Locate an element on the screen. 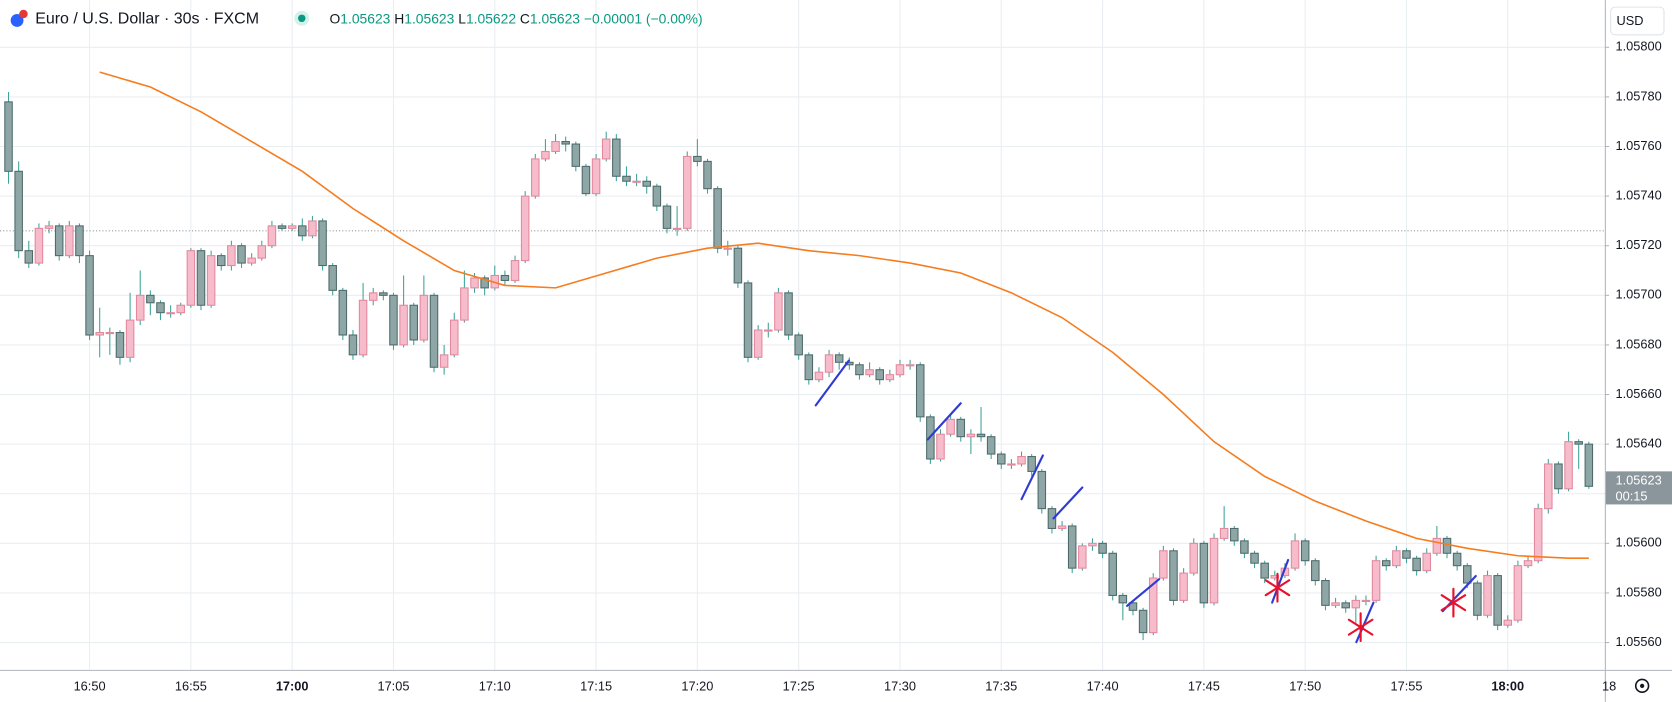 The width and height of the screenshot is (1672, 702). star is located at coordinates (1277, 587).